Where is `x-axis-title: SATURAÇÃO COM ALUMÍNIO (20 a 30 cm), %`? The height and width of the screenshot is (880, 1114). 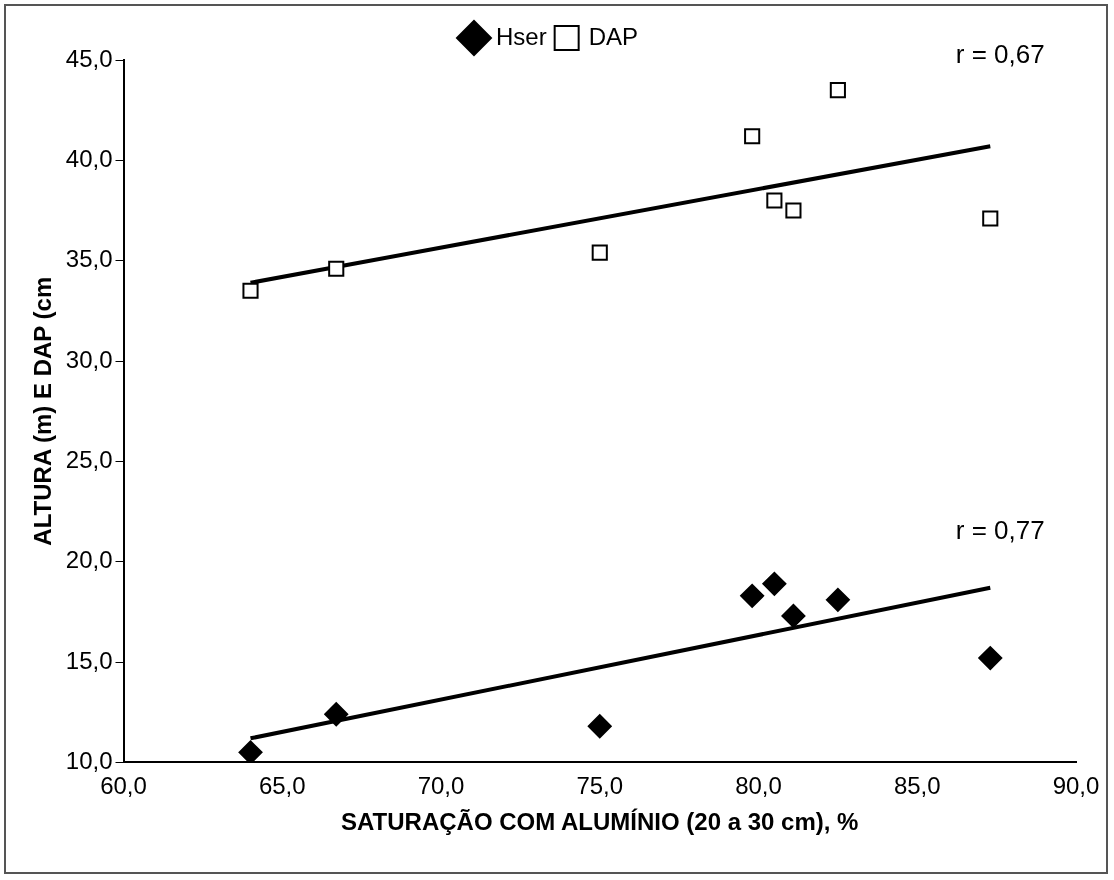 x-axis-title: SATURAÇÃO COM ALUMÍNIO (20 a 30 cm), % is located at coordinates (600, 822).